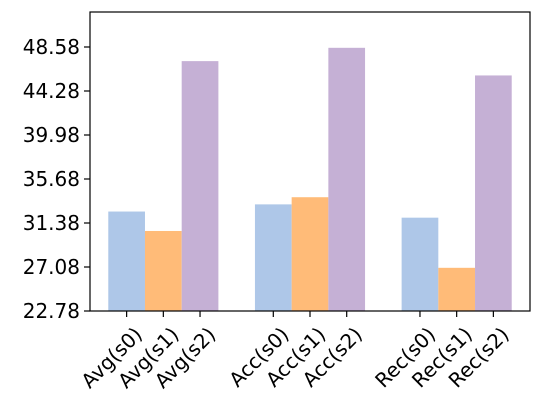 The height and width of the screenshot is (413, 550). Describe the element at coordinates (310, 254) in the screenshot. I see `bar-accs1` at that location.